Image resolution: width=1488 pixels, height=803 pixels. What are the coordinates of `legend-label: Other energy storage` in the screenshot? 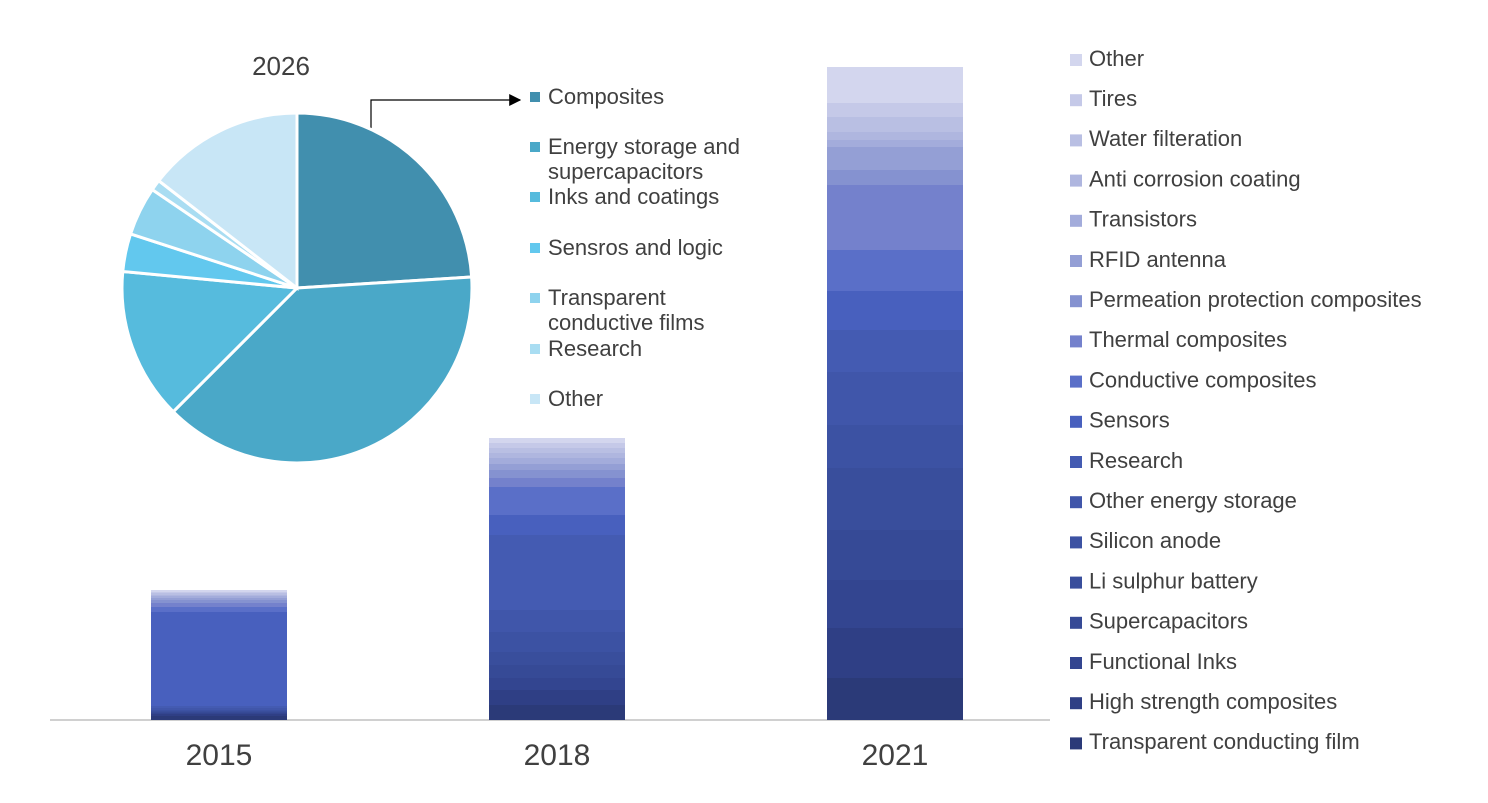 It's located at (1193, 500).